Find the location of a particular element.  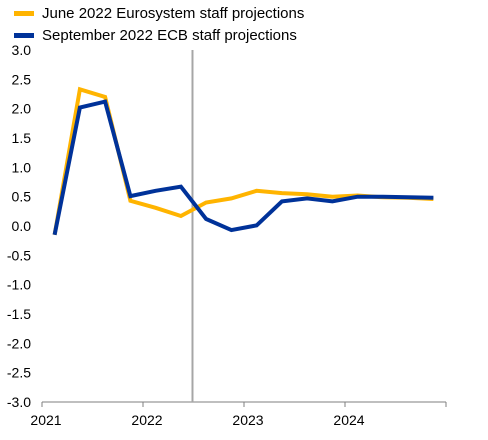

x-tick-label: 2021 is located at coordinates (45, 420).